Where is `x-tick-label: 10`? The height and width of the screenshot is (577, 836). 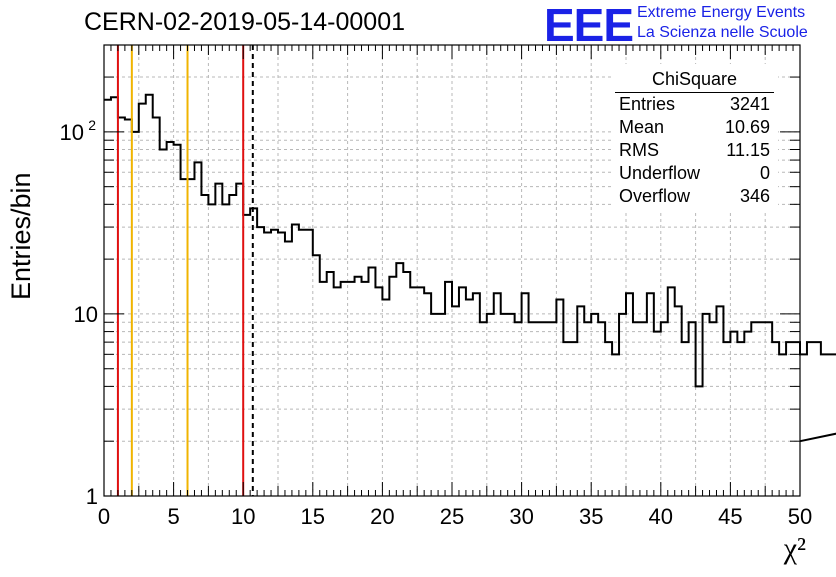 x-tick-label: 10 is located at coordinates (243, 516).